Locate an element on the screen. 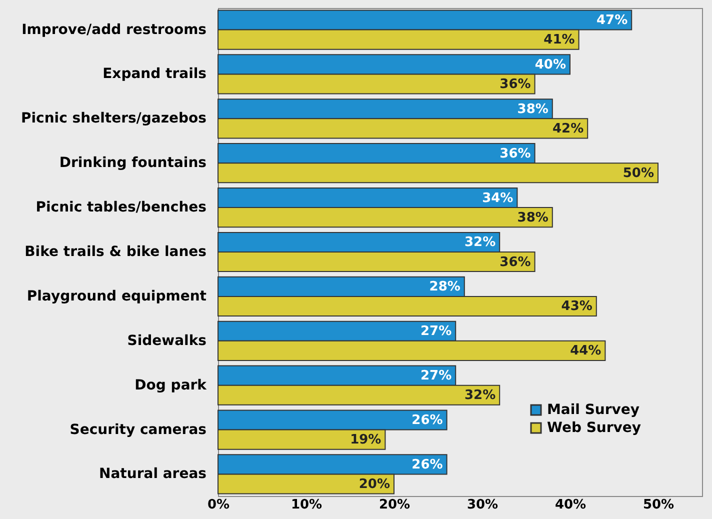  x-tick-label: 10% is located at coordinates (306, 505).